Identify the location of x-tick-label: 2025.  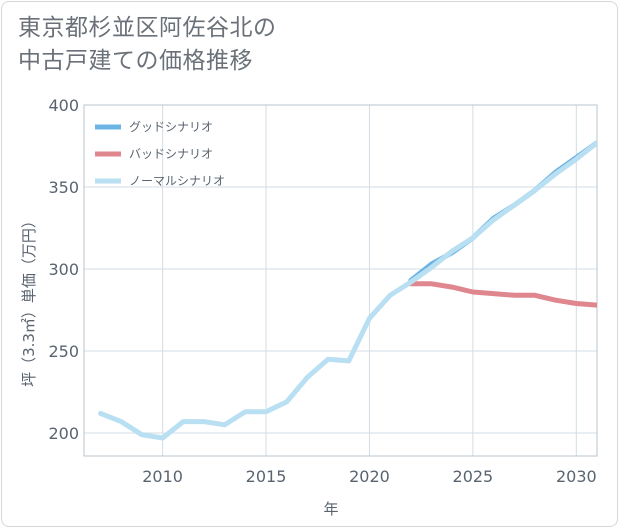
(473, 476).